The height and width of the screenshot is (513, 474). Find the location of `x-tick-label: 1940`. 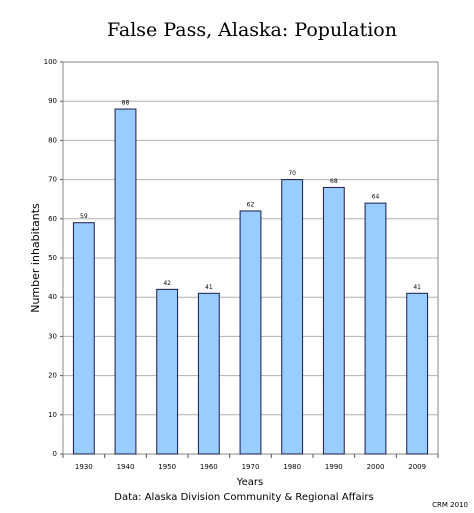

x-tick-label: 1940 is located at coordinates (126, 467).